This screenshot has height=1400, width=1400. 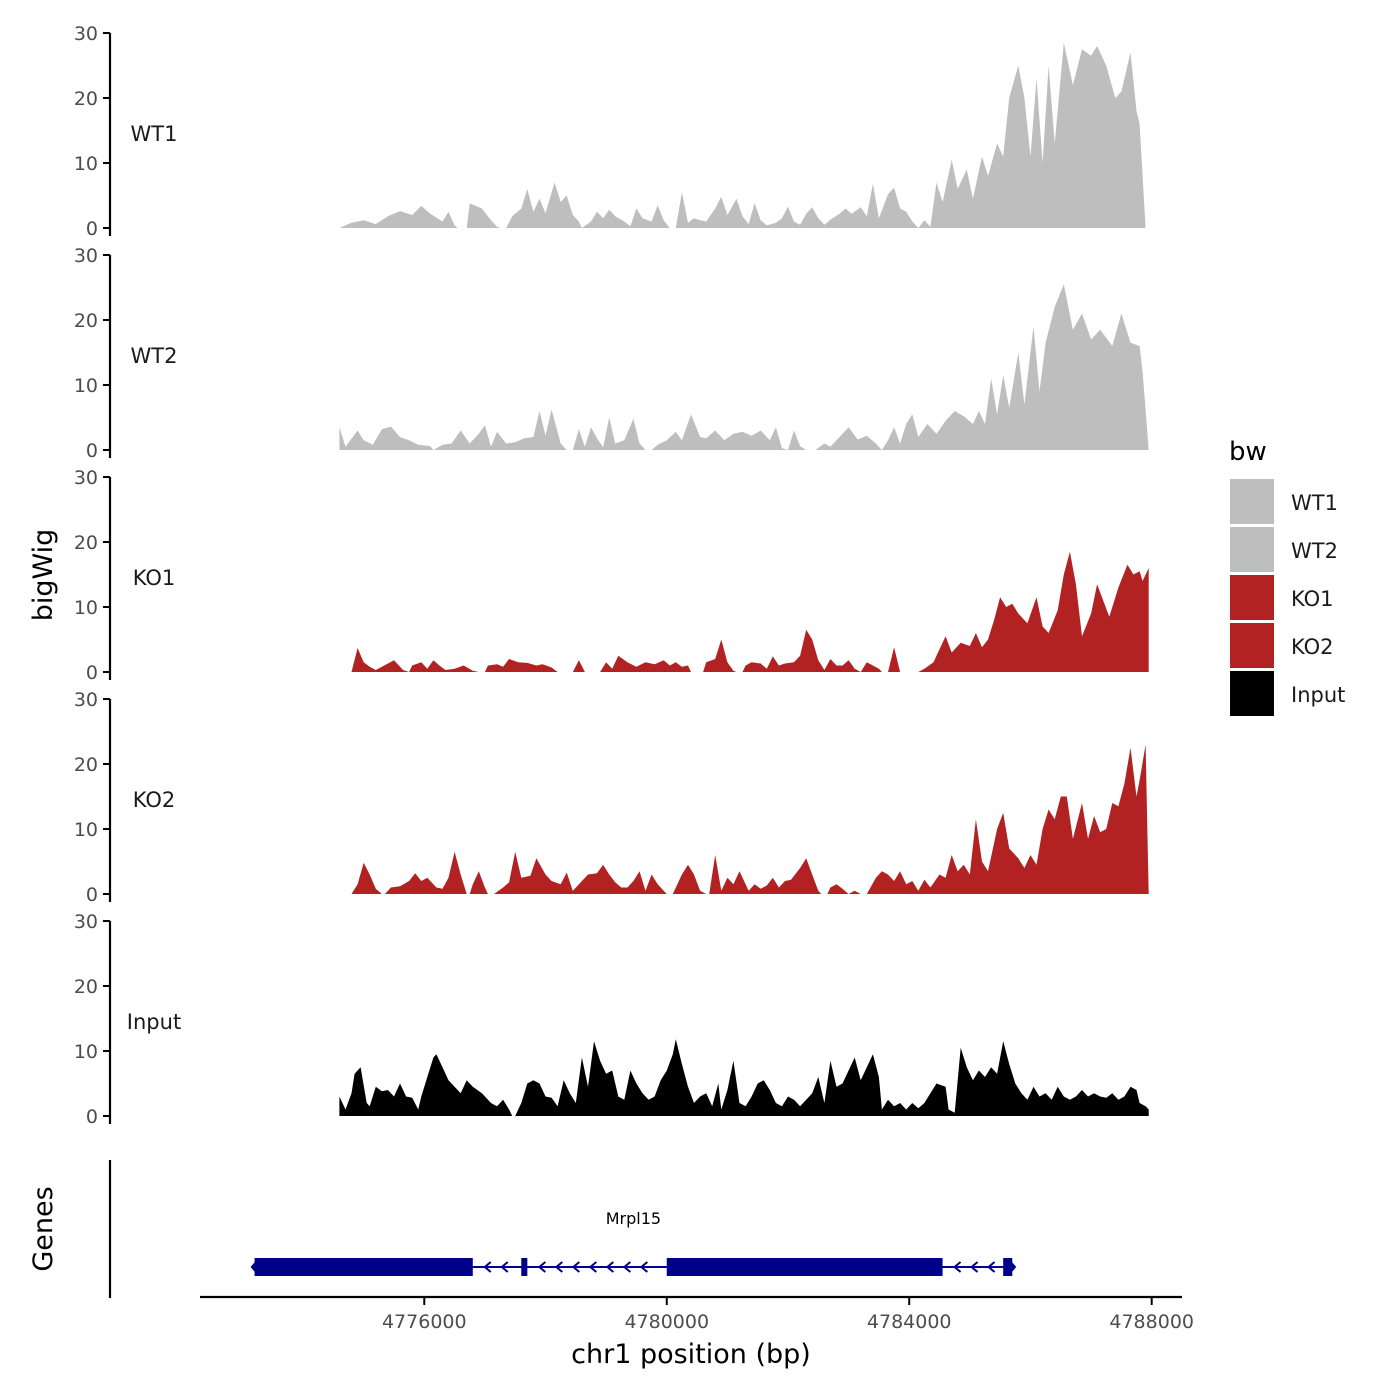 I want to click on x-axis-title: chr1 position (bp), so click(x=691, y=1354).